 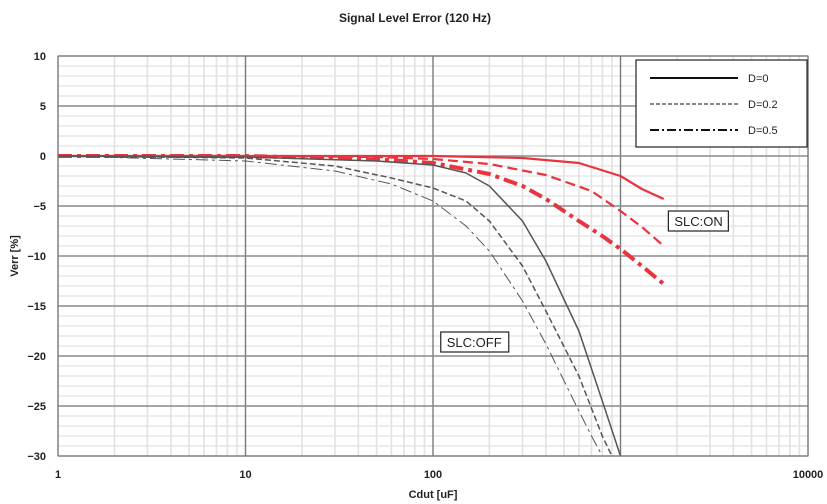 I want to click on y-tick-label: −30, so click(x=36, y=457).